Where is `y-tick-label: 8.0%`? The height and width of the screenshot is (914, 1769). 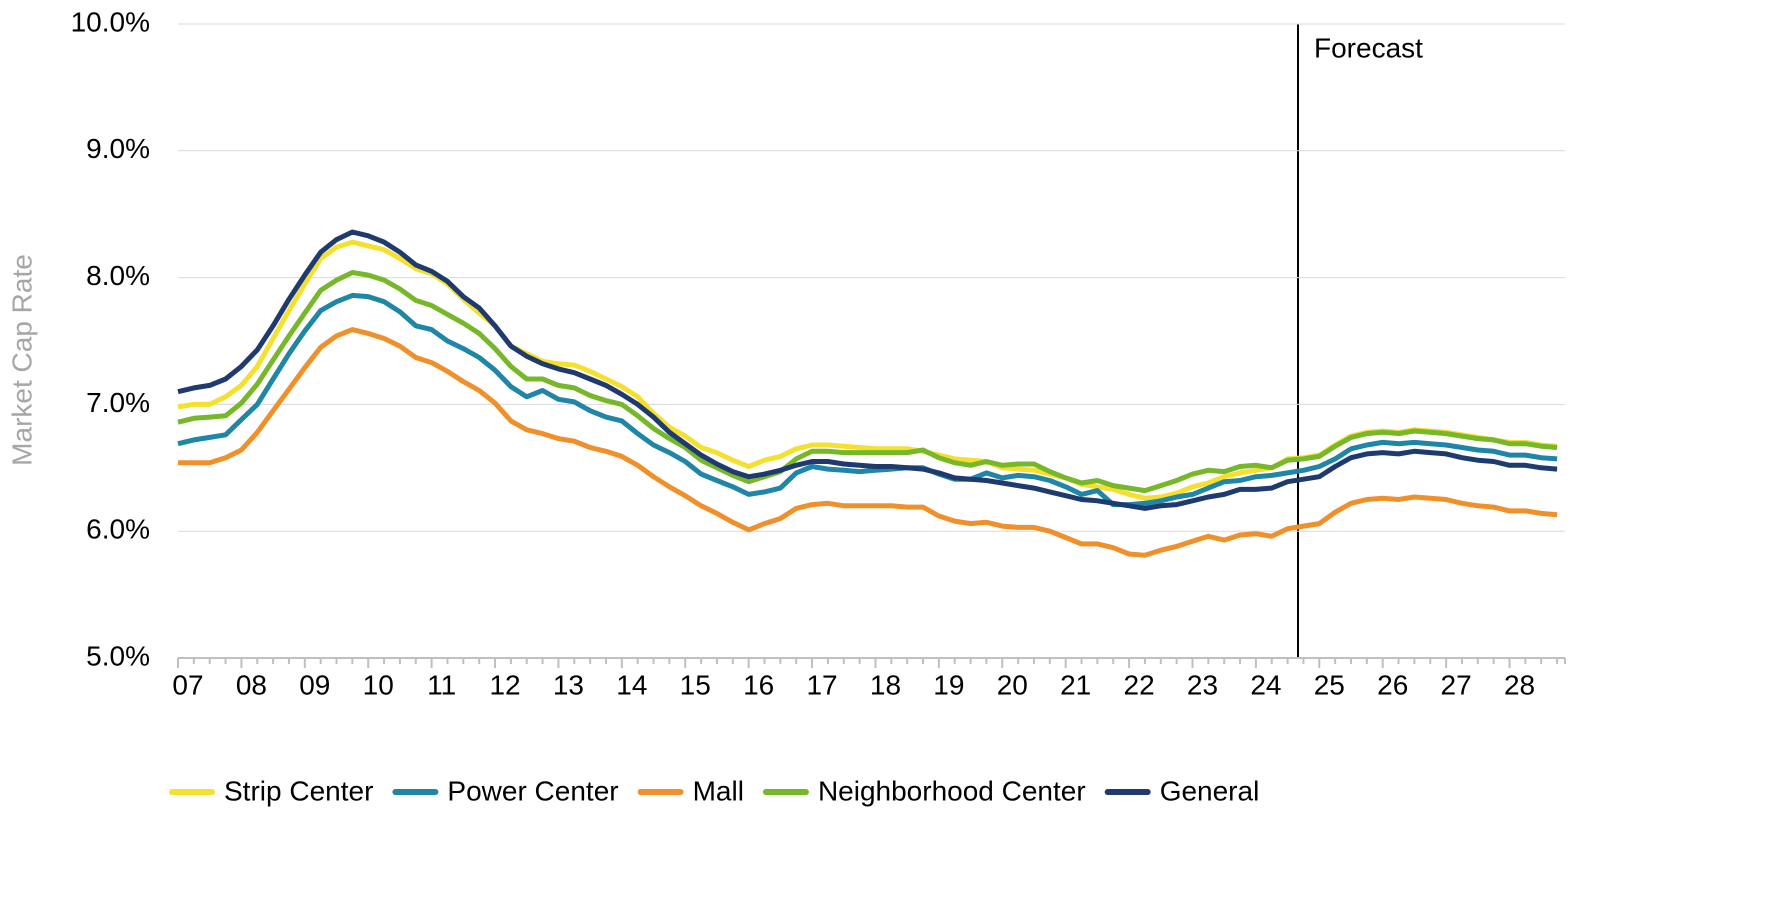
y-tick-label: 8.0% is located at coordinates (118, 275).